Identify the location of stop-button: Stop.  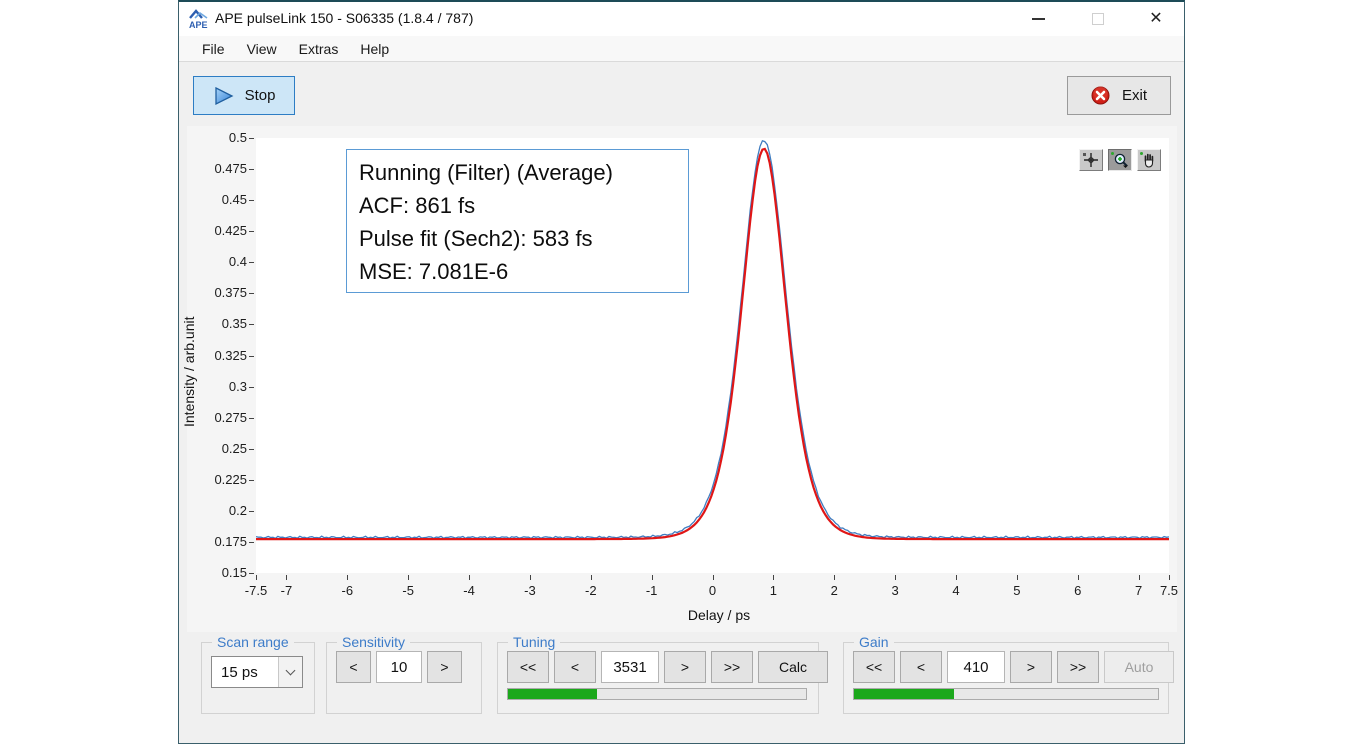
(244, 95).